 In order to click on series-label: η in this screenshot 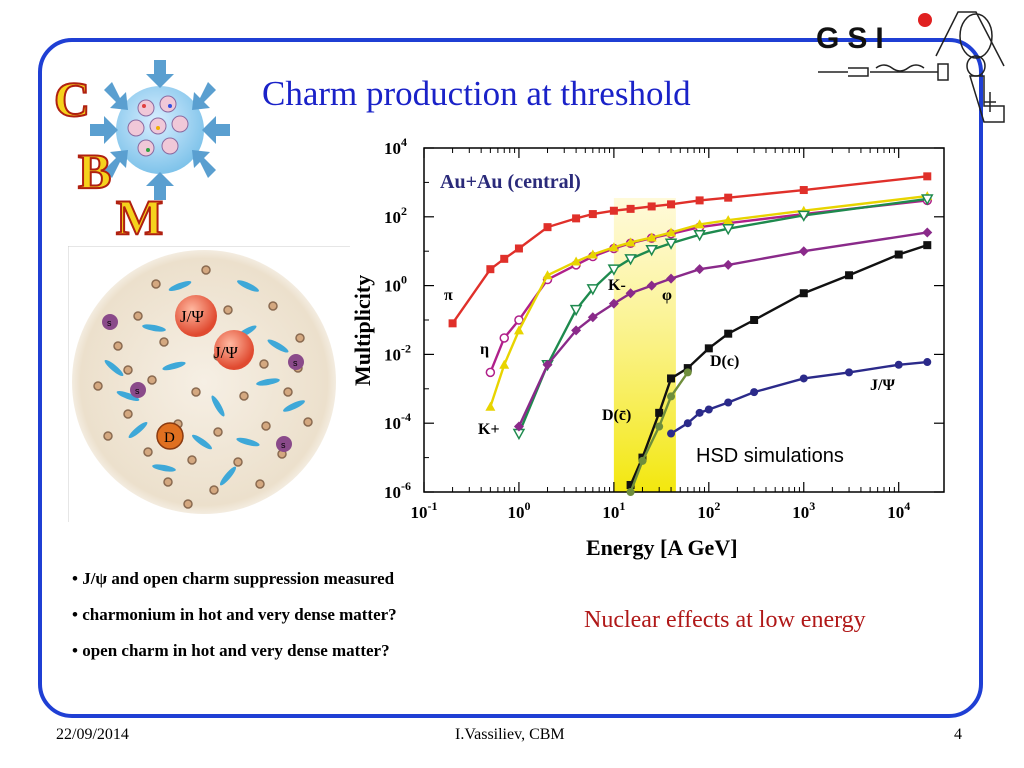, I will do `click(484, 349)`.